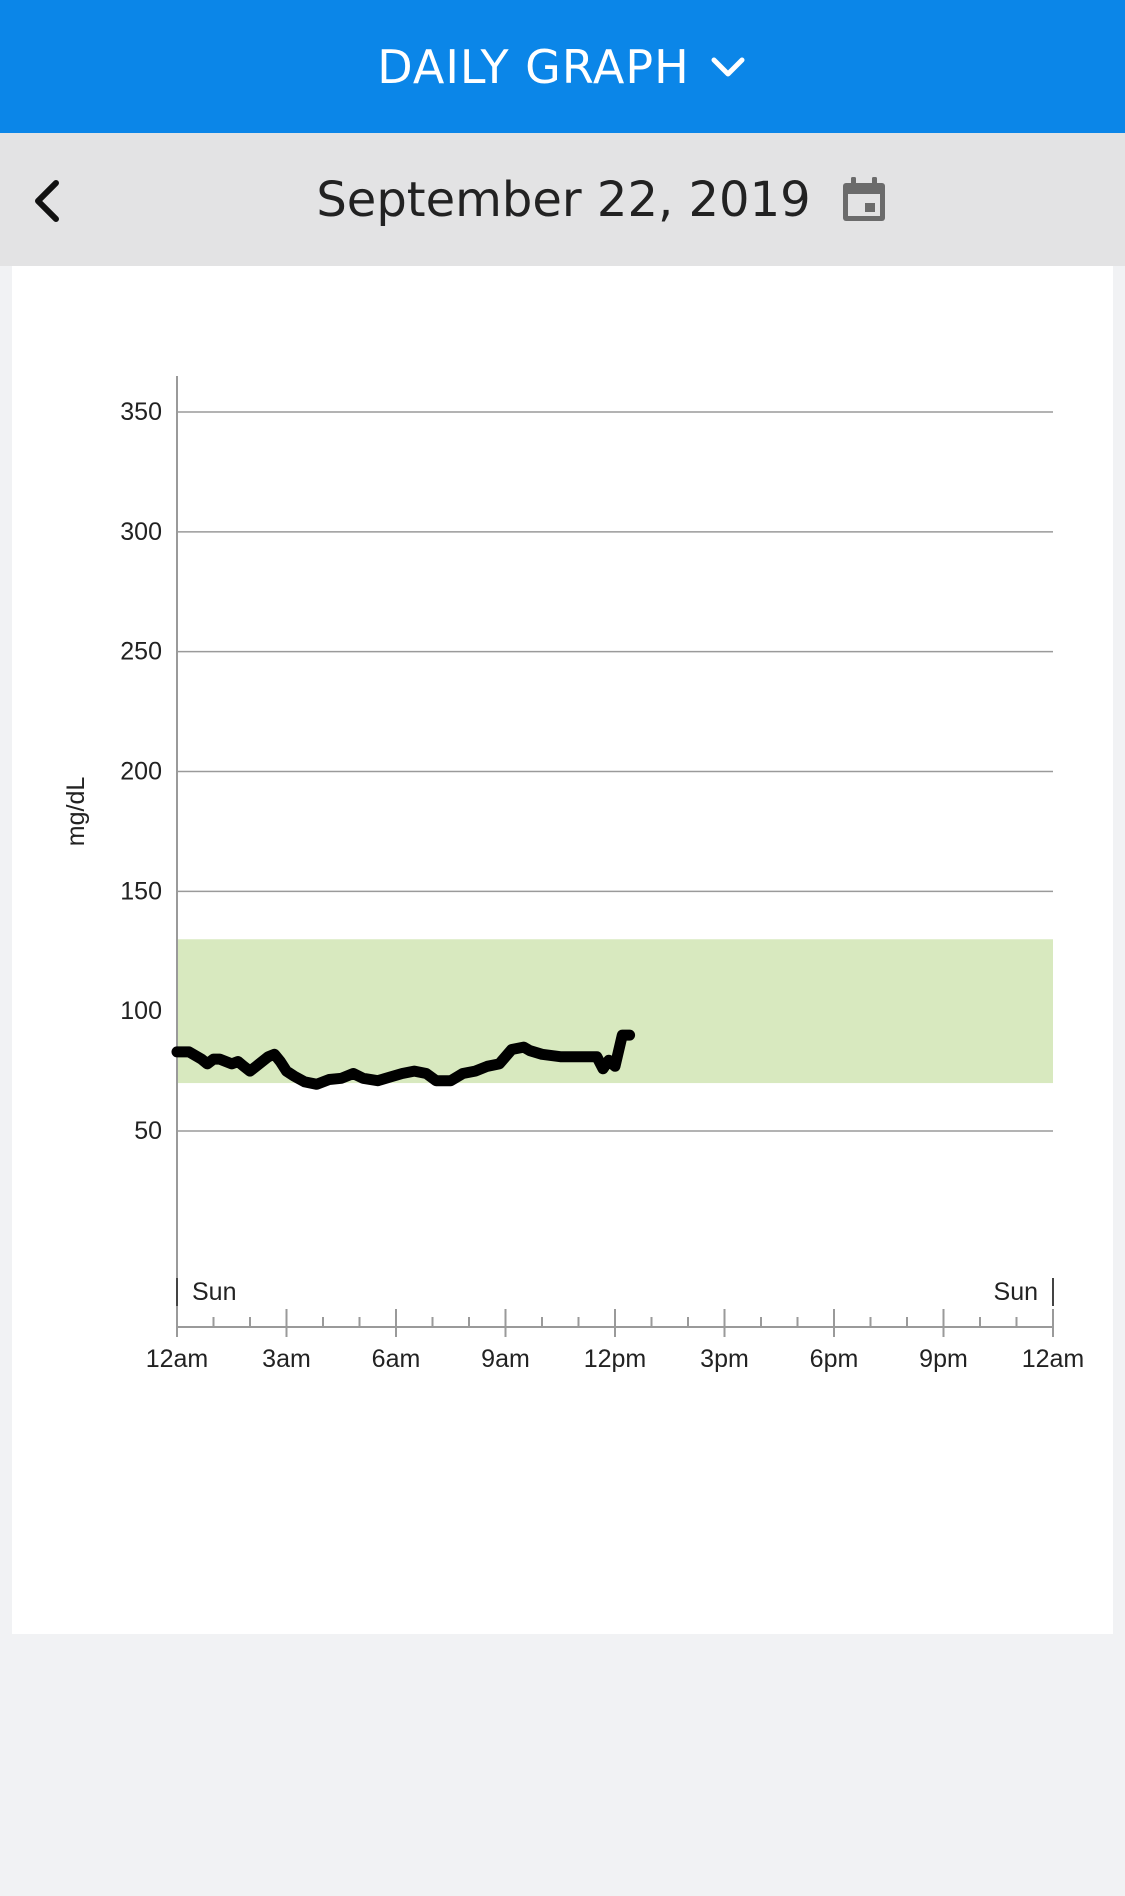  I want to click on x-tick-label: 6pm, so click(834, 1359).